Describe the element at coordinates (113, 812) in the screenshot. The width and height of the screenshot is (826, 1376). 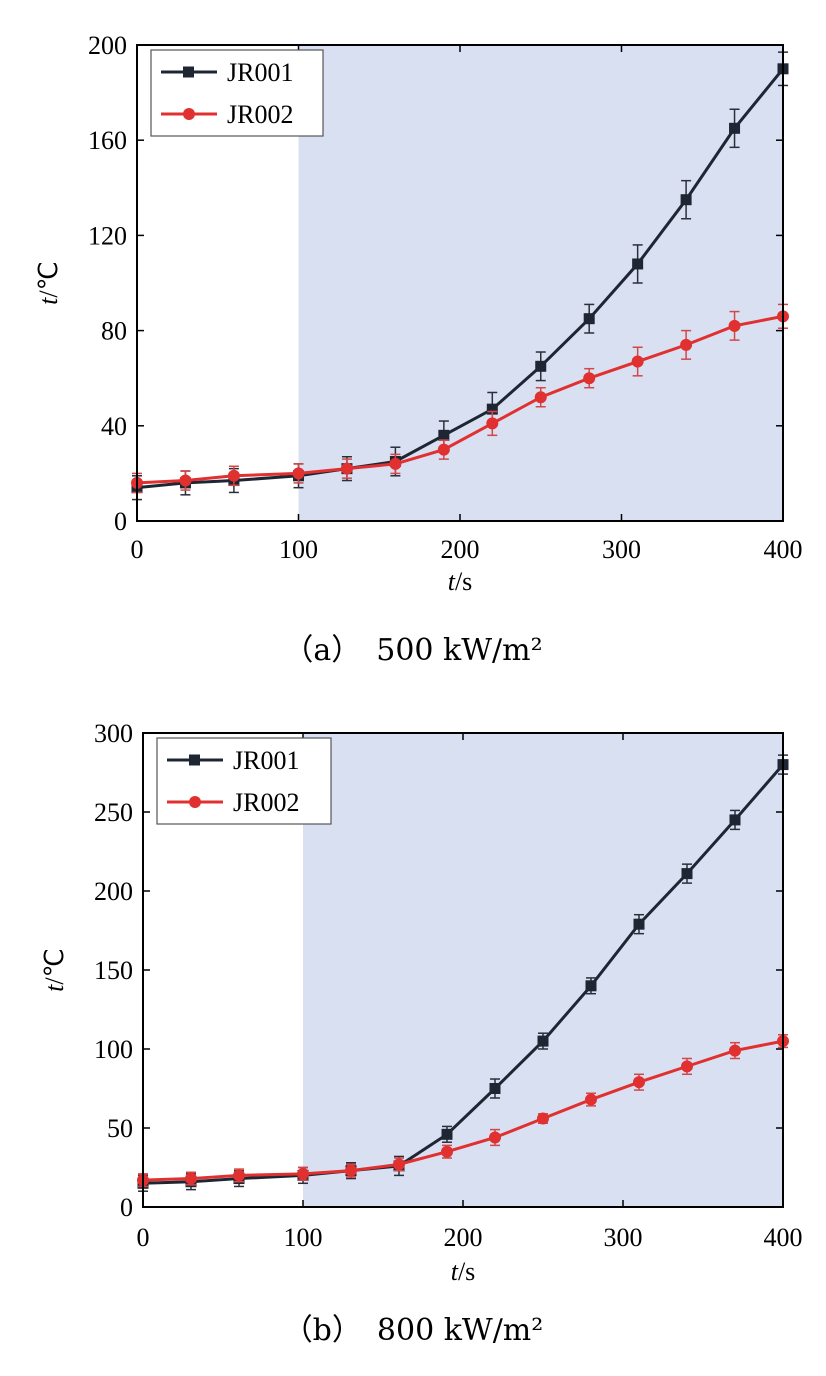
I see `b-y-tick-label: 250` at that location.